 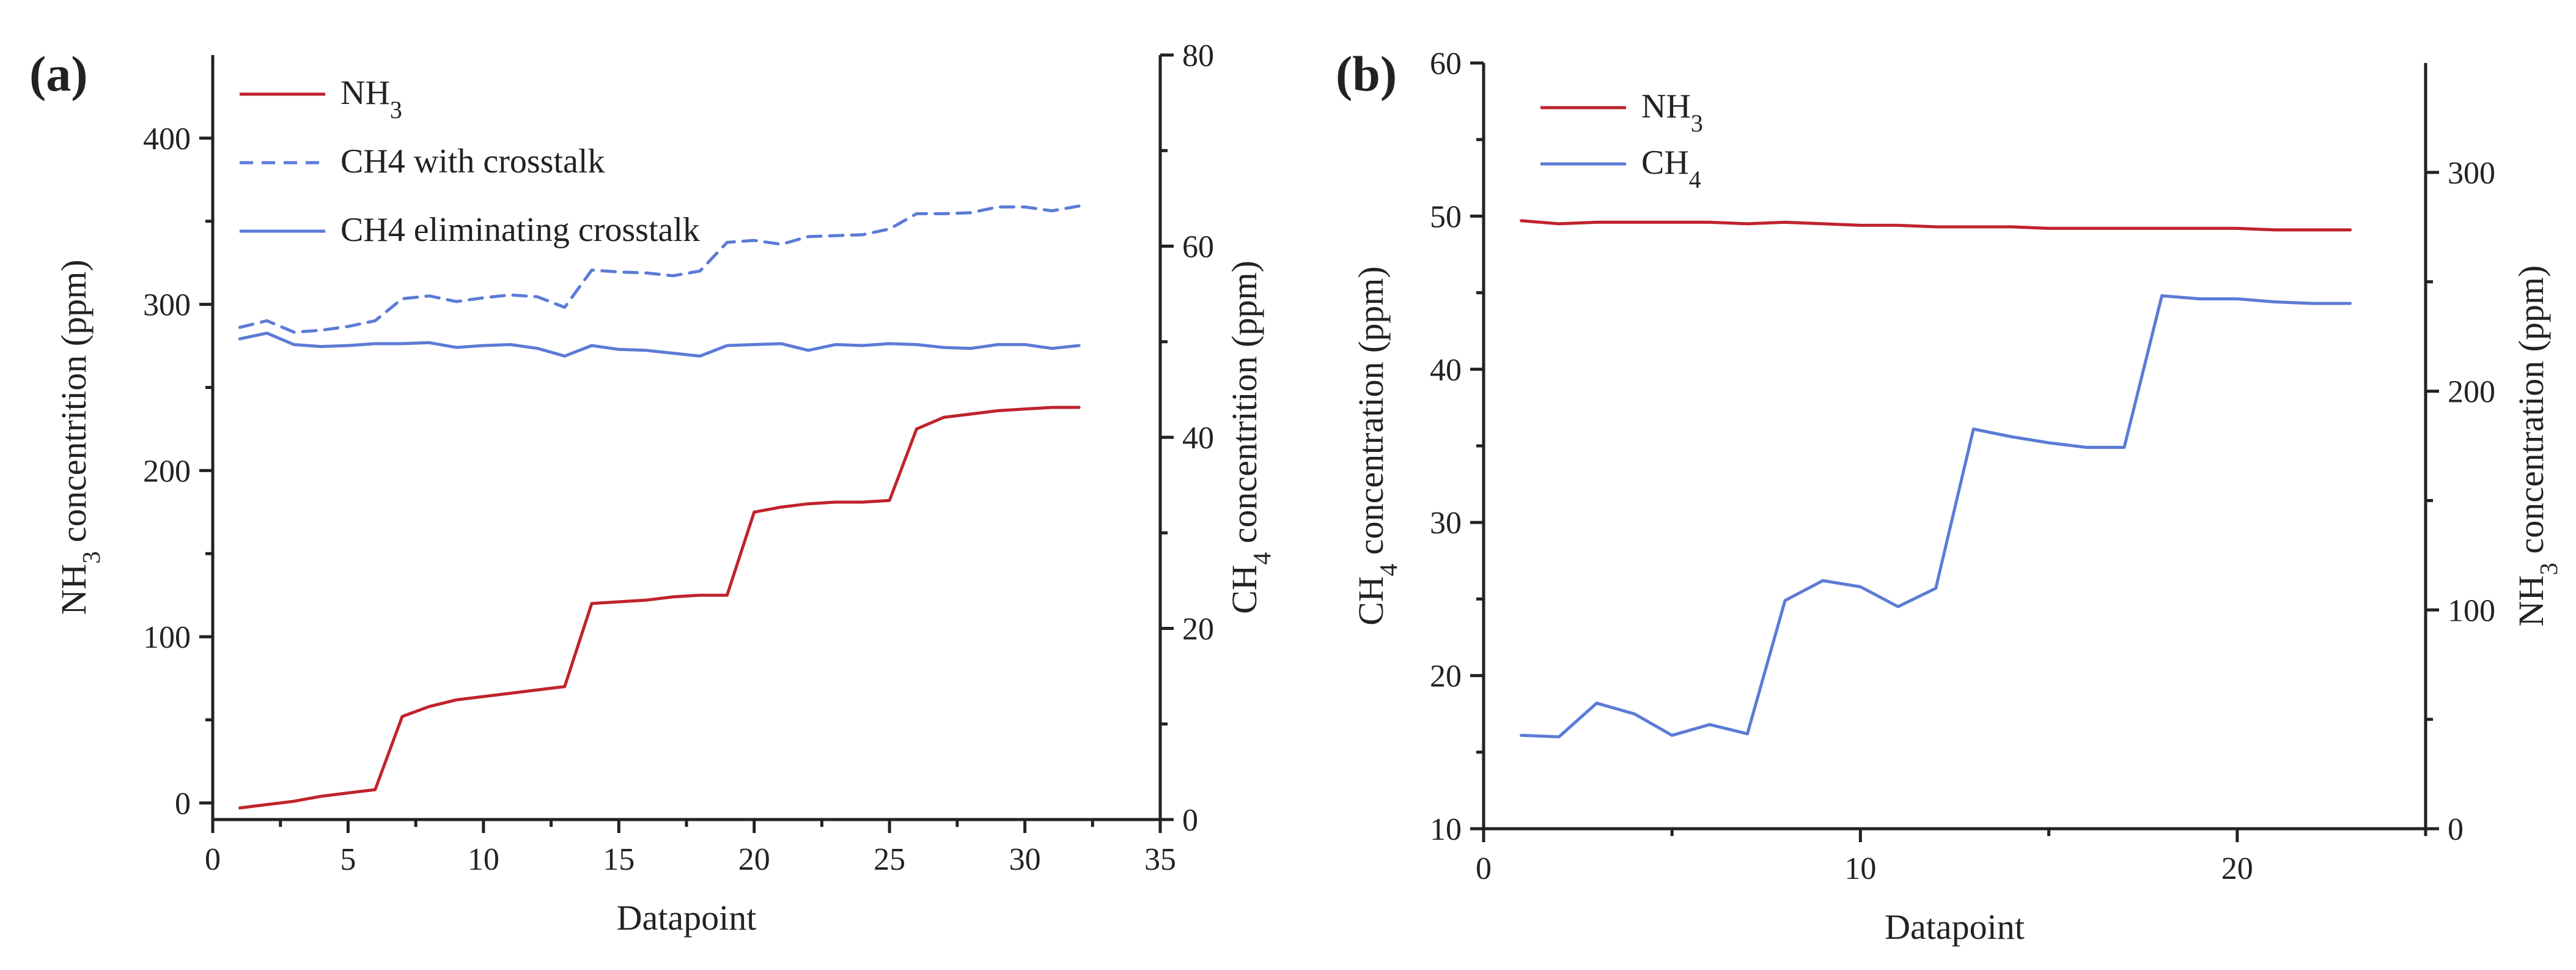 I want to click on y-right-axis-label: CH4 concentrition (ppm), so click(x=1250, y=437).